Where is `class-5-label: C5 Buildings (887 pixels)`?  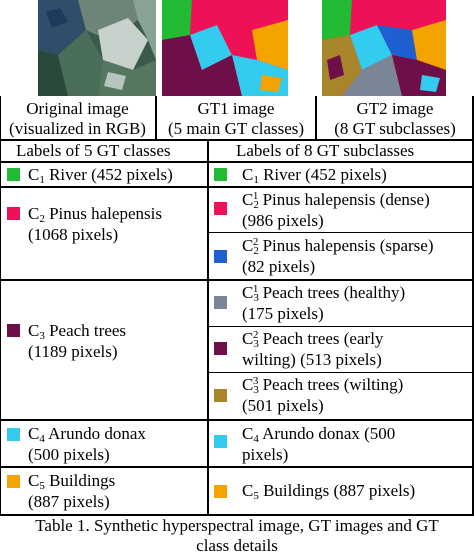 class-5-label: C5 Buildings (887 pixels) is located at coordinates (72, 491).